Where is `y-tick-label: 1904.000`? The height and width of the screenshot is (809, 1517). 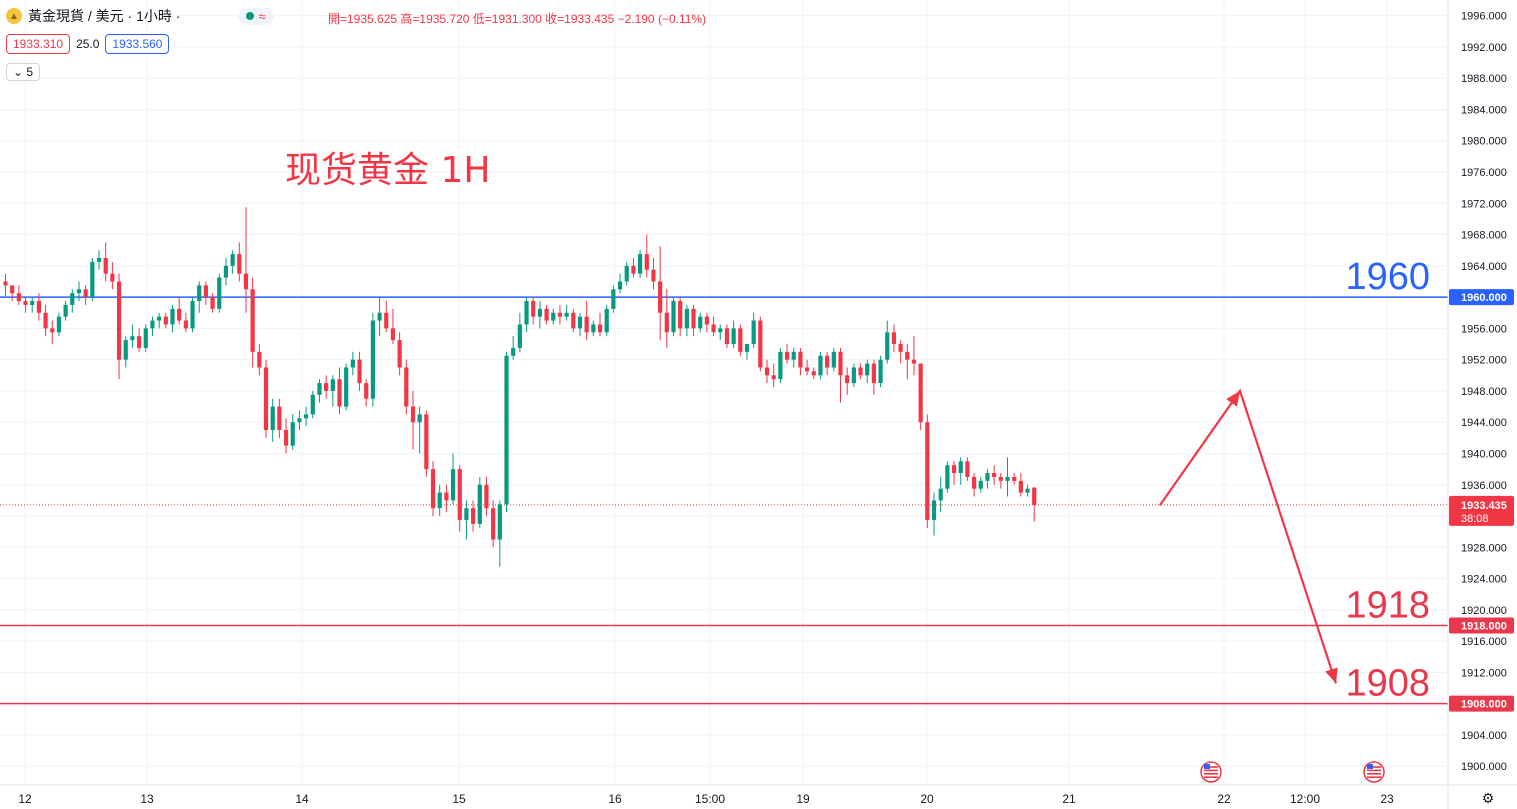
y-tick-label: 1904.000 is located at coordinates (1484, 736).